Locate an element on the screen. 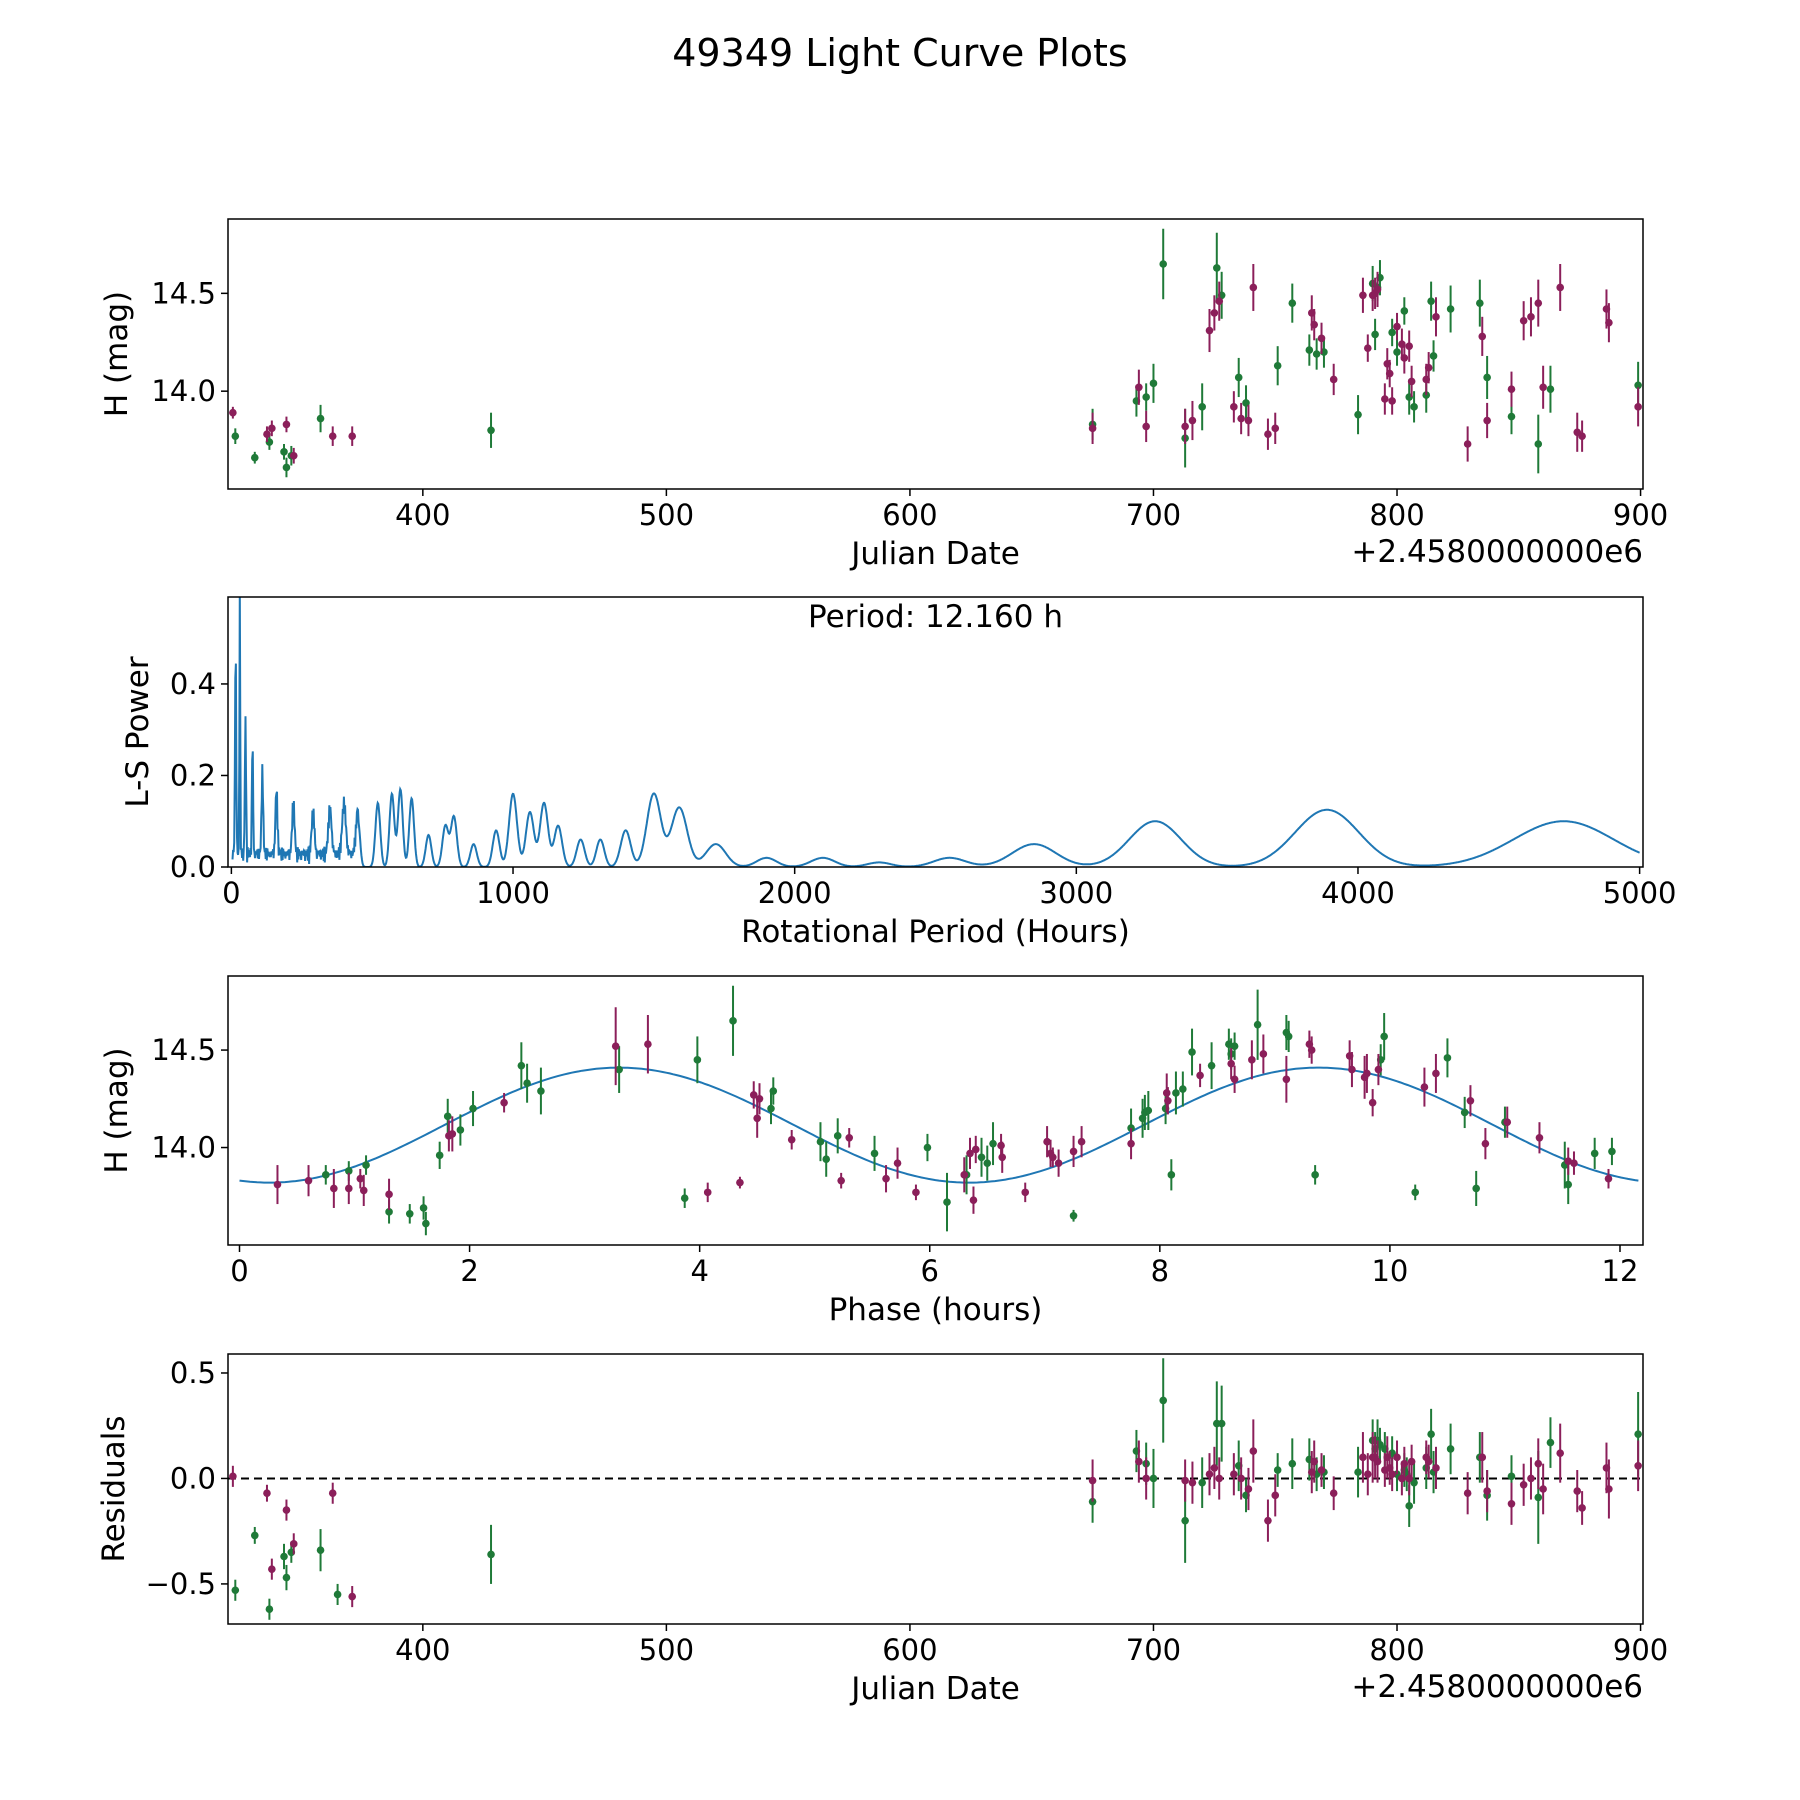 The image size is (1800, 1800). x-tick-label: 5000 is located at coordinates (1640, 893).